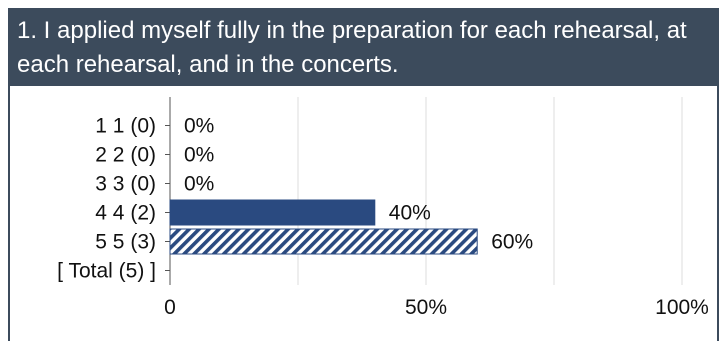 The width and height of the screenshot is (727, 341). Describe the element at coordinates (512, 242) in the screenshot. I see `data-label: 60%` at that location.